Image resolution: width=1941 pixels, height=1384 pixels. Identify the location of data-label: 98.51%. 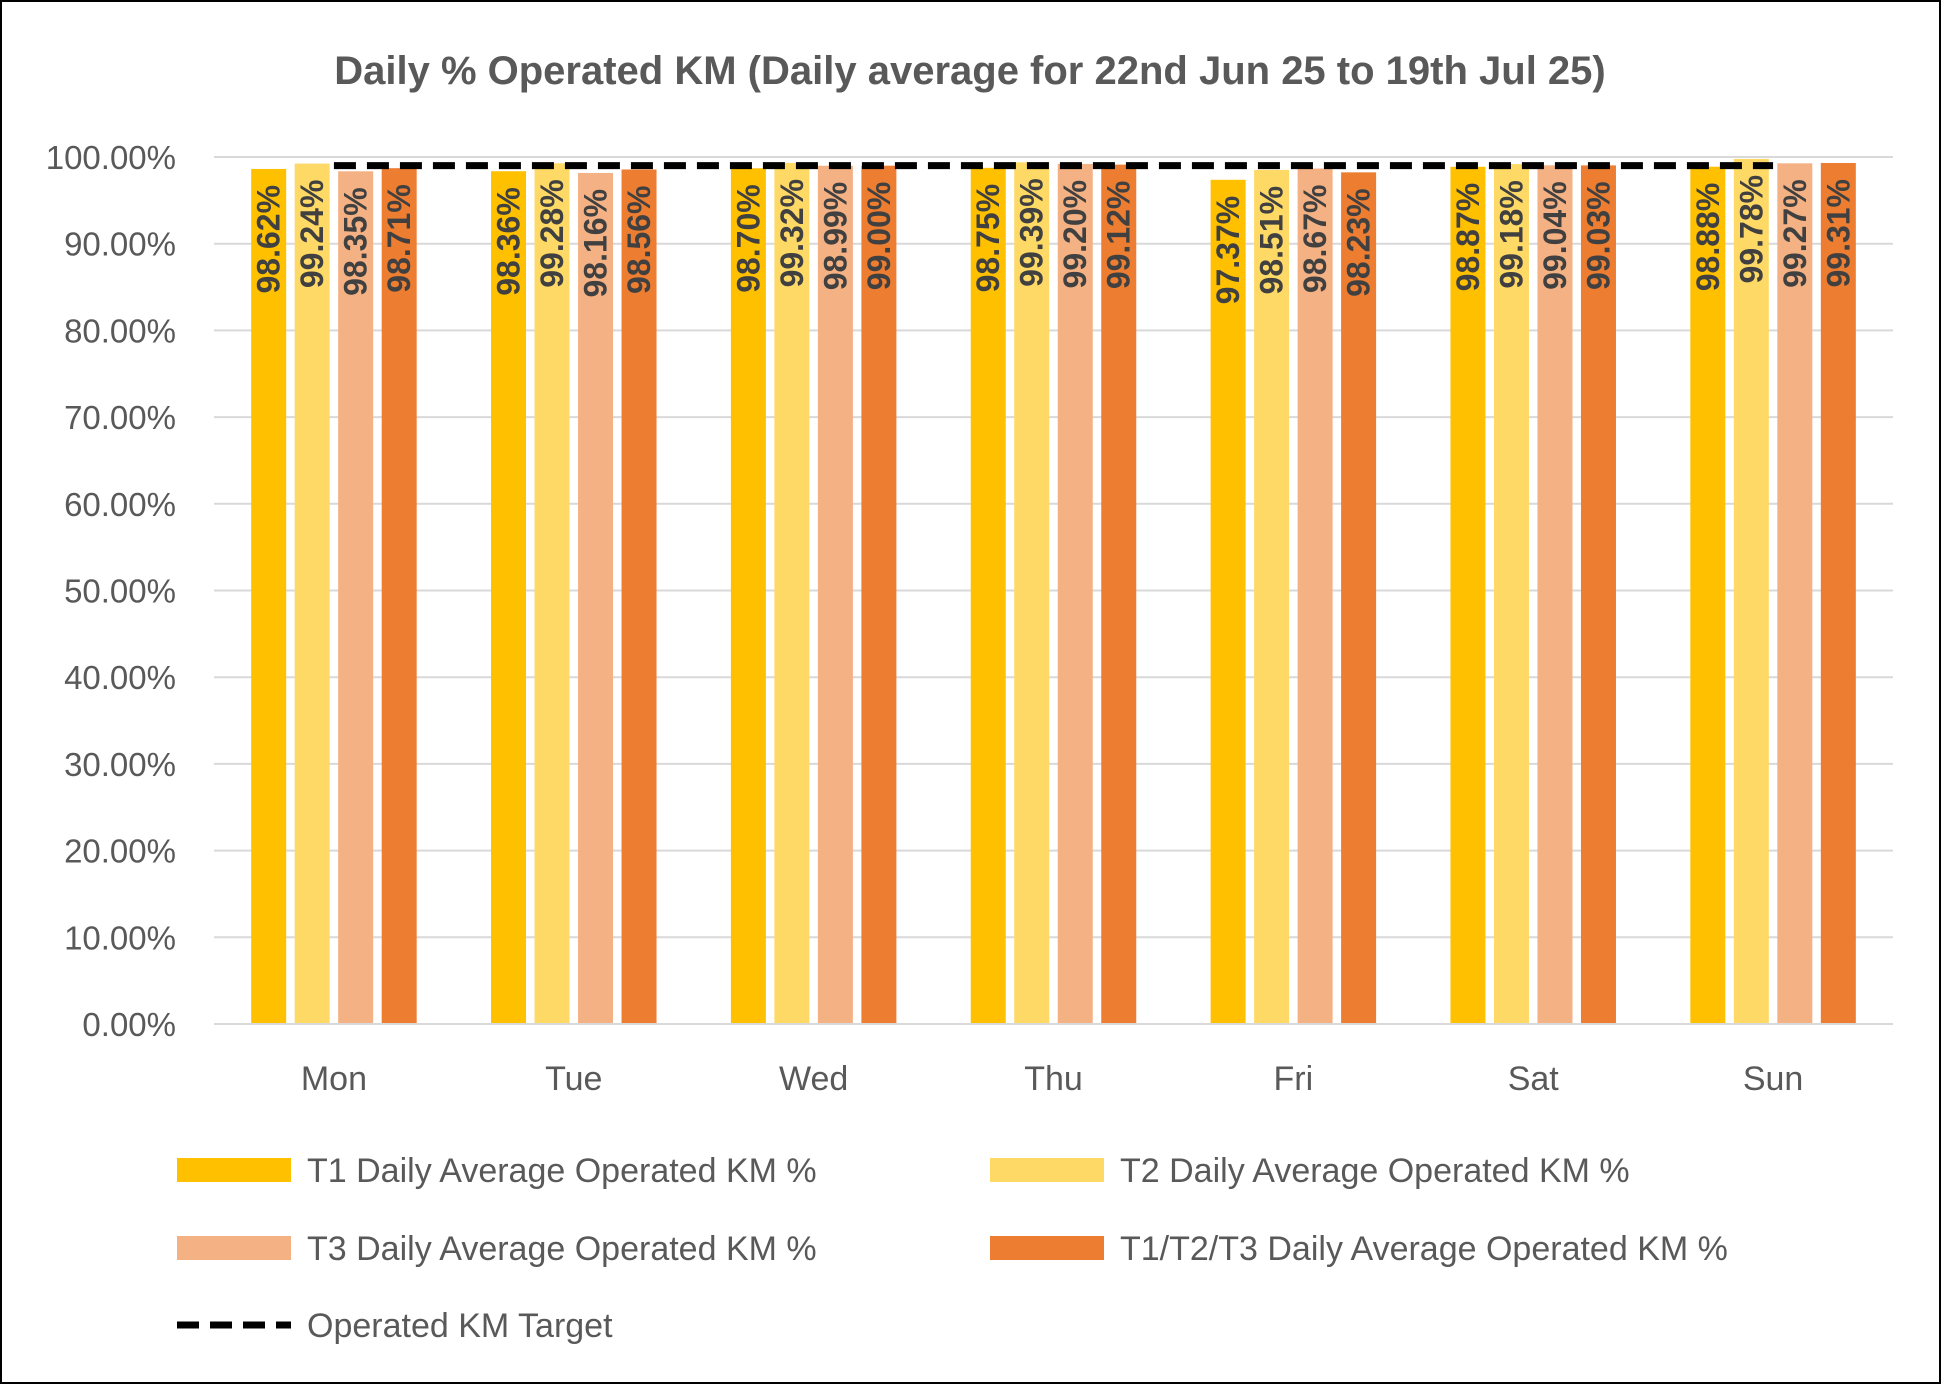
(1272, 240).